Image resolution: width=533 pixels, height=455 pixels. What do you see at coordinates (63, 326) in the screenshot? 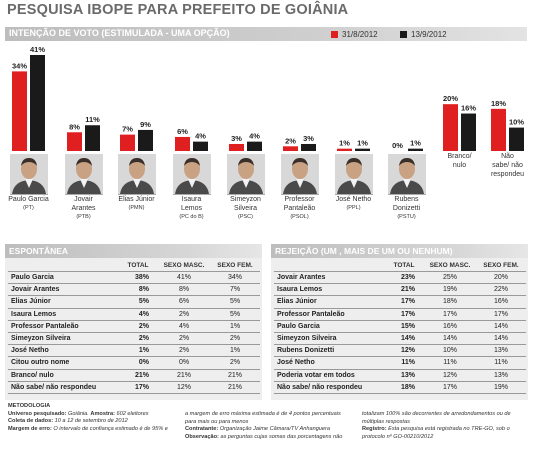
I see `espontanea-cell-name: Professor Pantaleão` at bounding box center [63, 326].